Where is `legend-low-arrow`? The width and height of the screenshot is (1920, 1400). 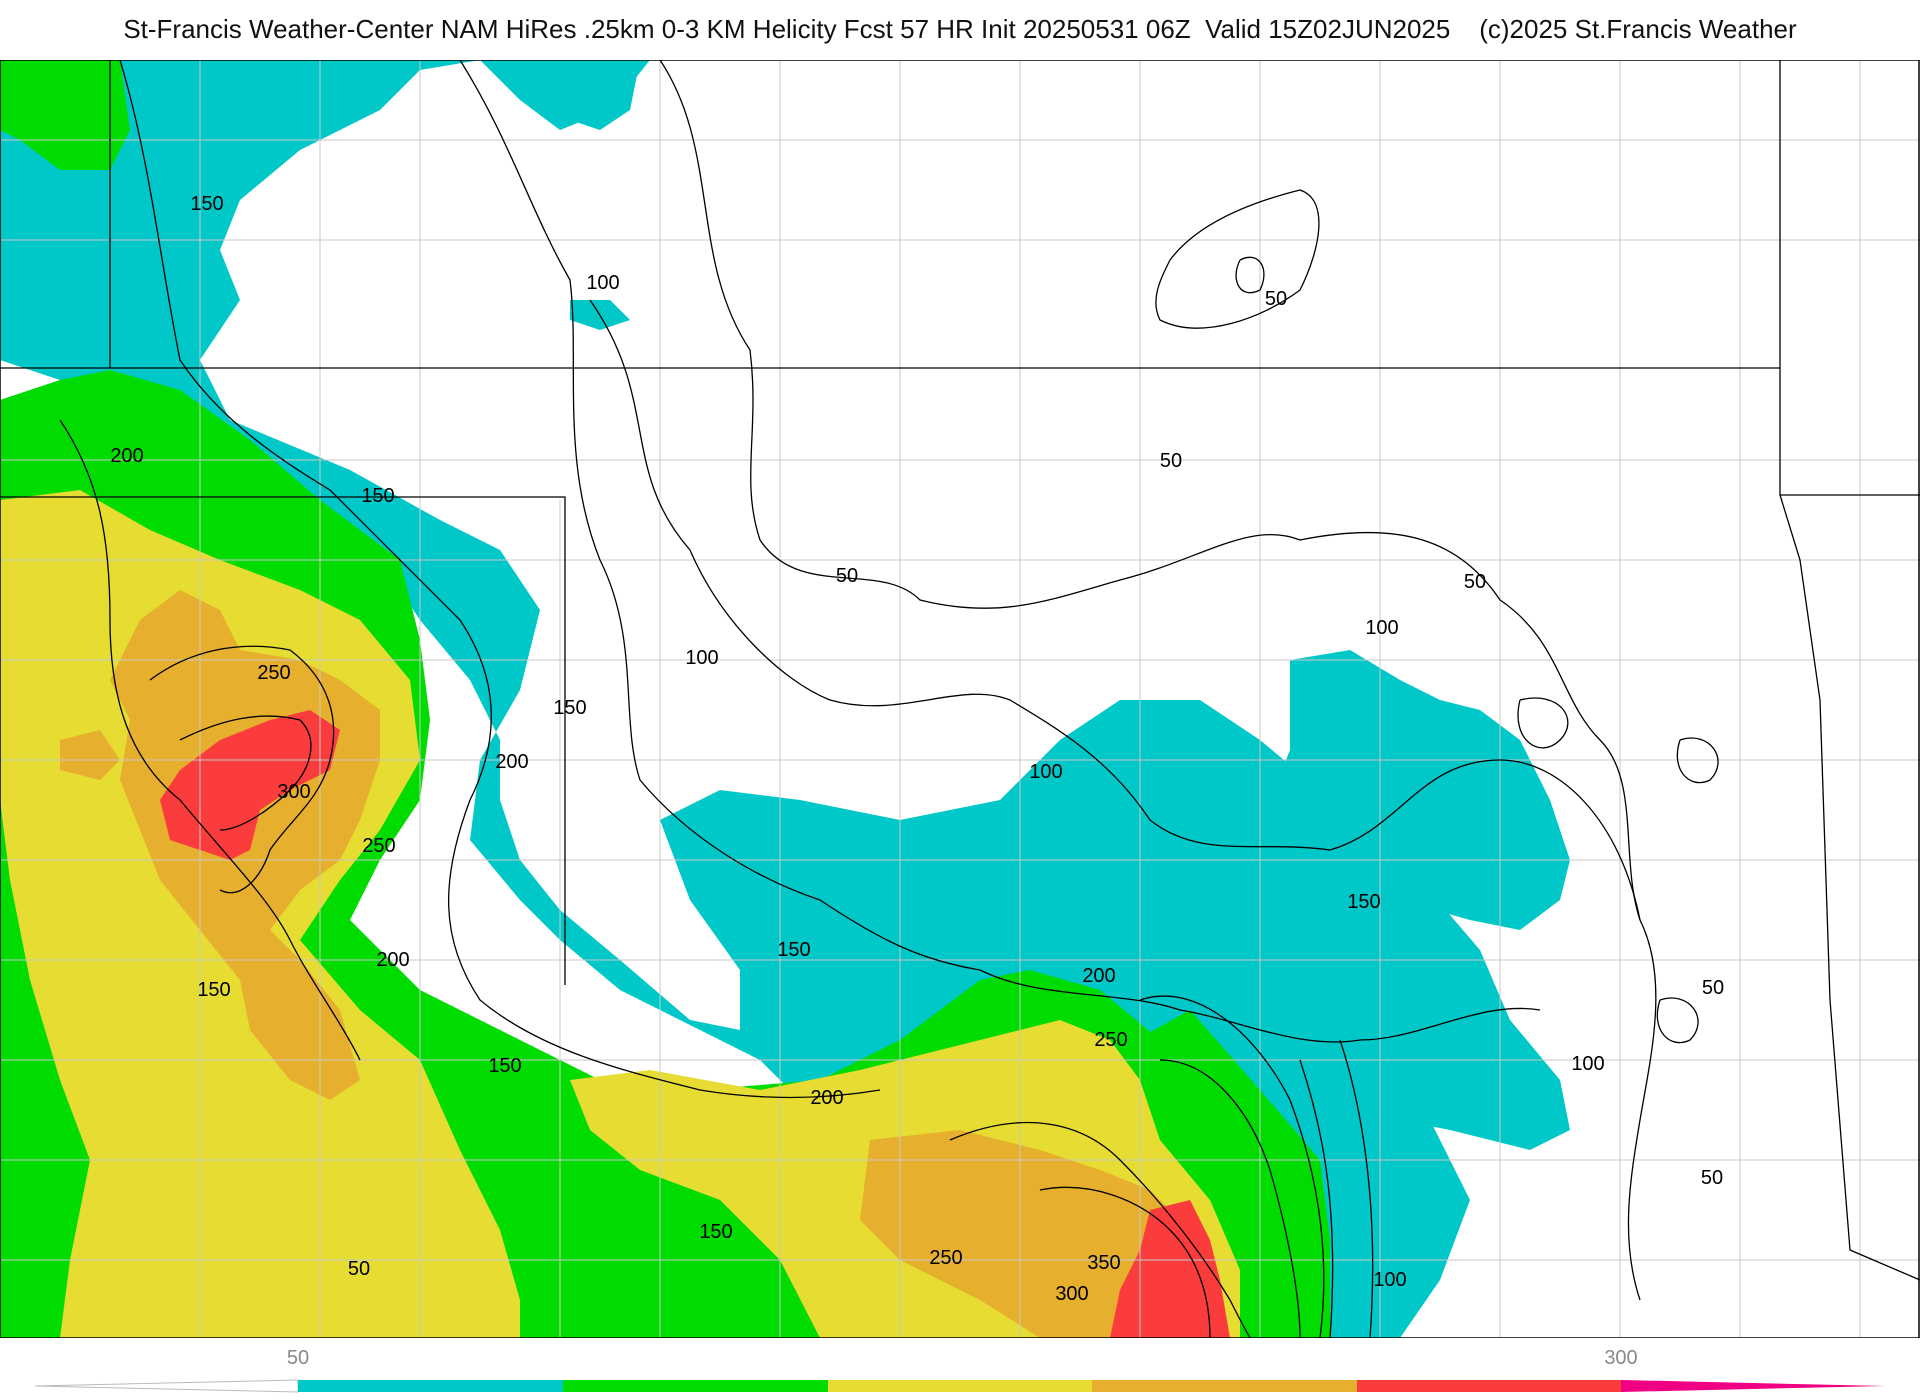 legend-low-arrow is located at coordinates (166, 1386).